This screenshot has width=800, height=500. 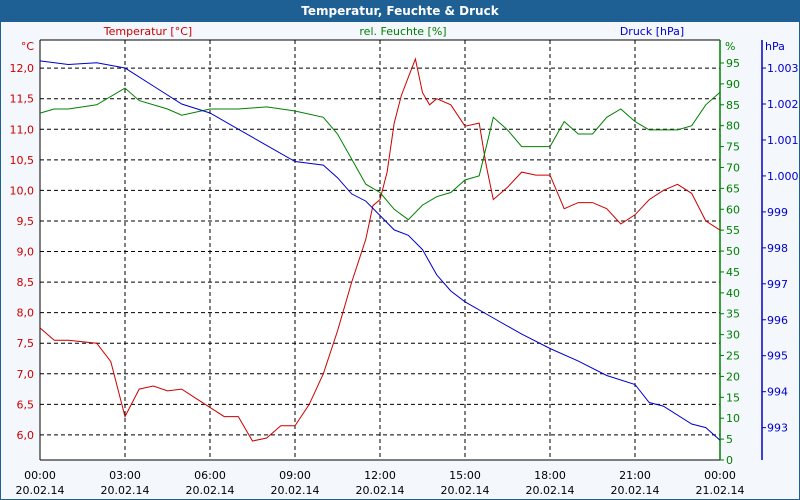 What do you see at coordinates (729, 439) in the screenshot?
I see `humidity-tick-label: 5` at bounding box center [729, 439].